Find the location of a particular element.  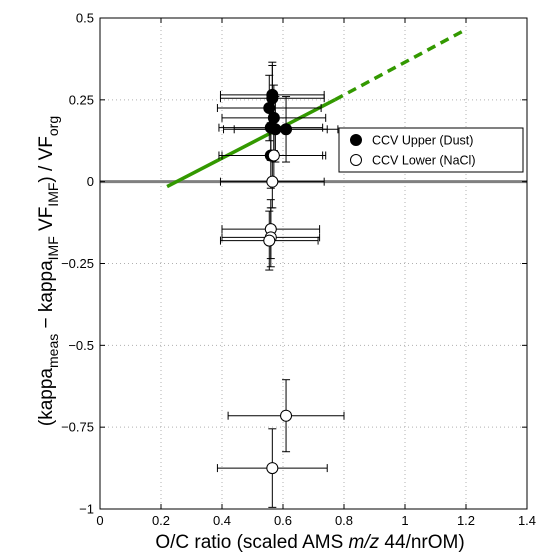

fit-line-dashed is located at coordinates (399, 65).